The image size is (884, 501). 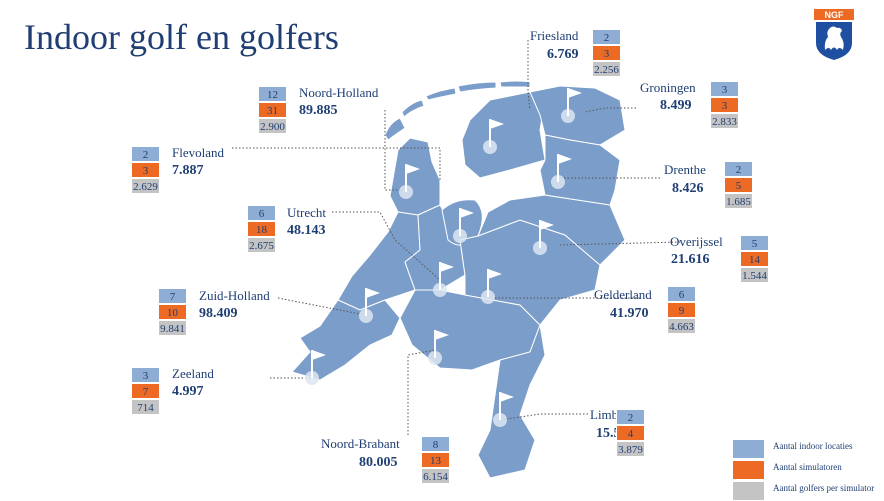 I want to click on stat-box-noord-brabant: 8 13 6.154, so click(x=435, y=460).